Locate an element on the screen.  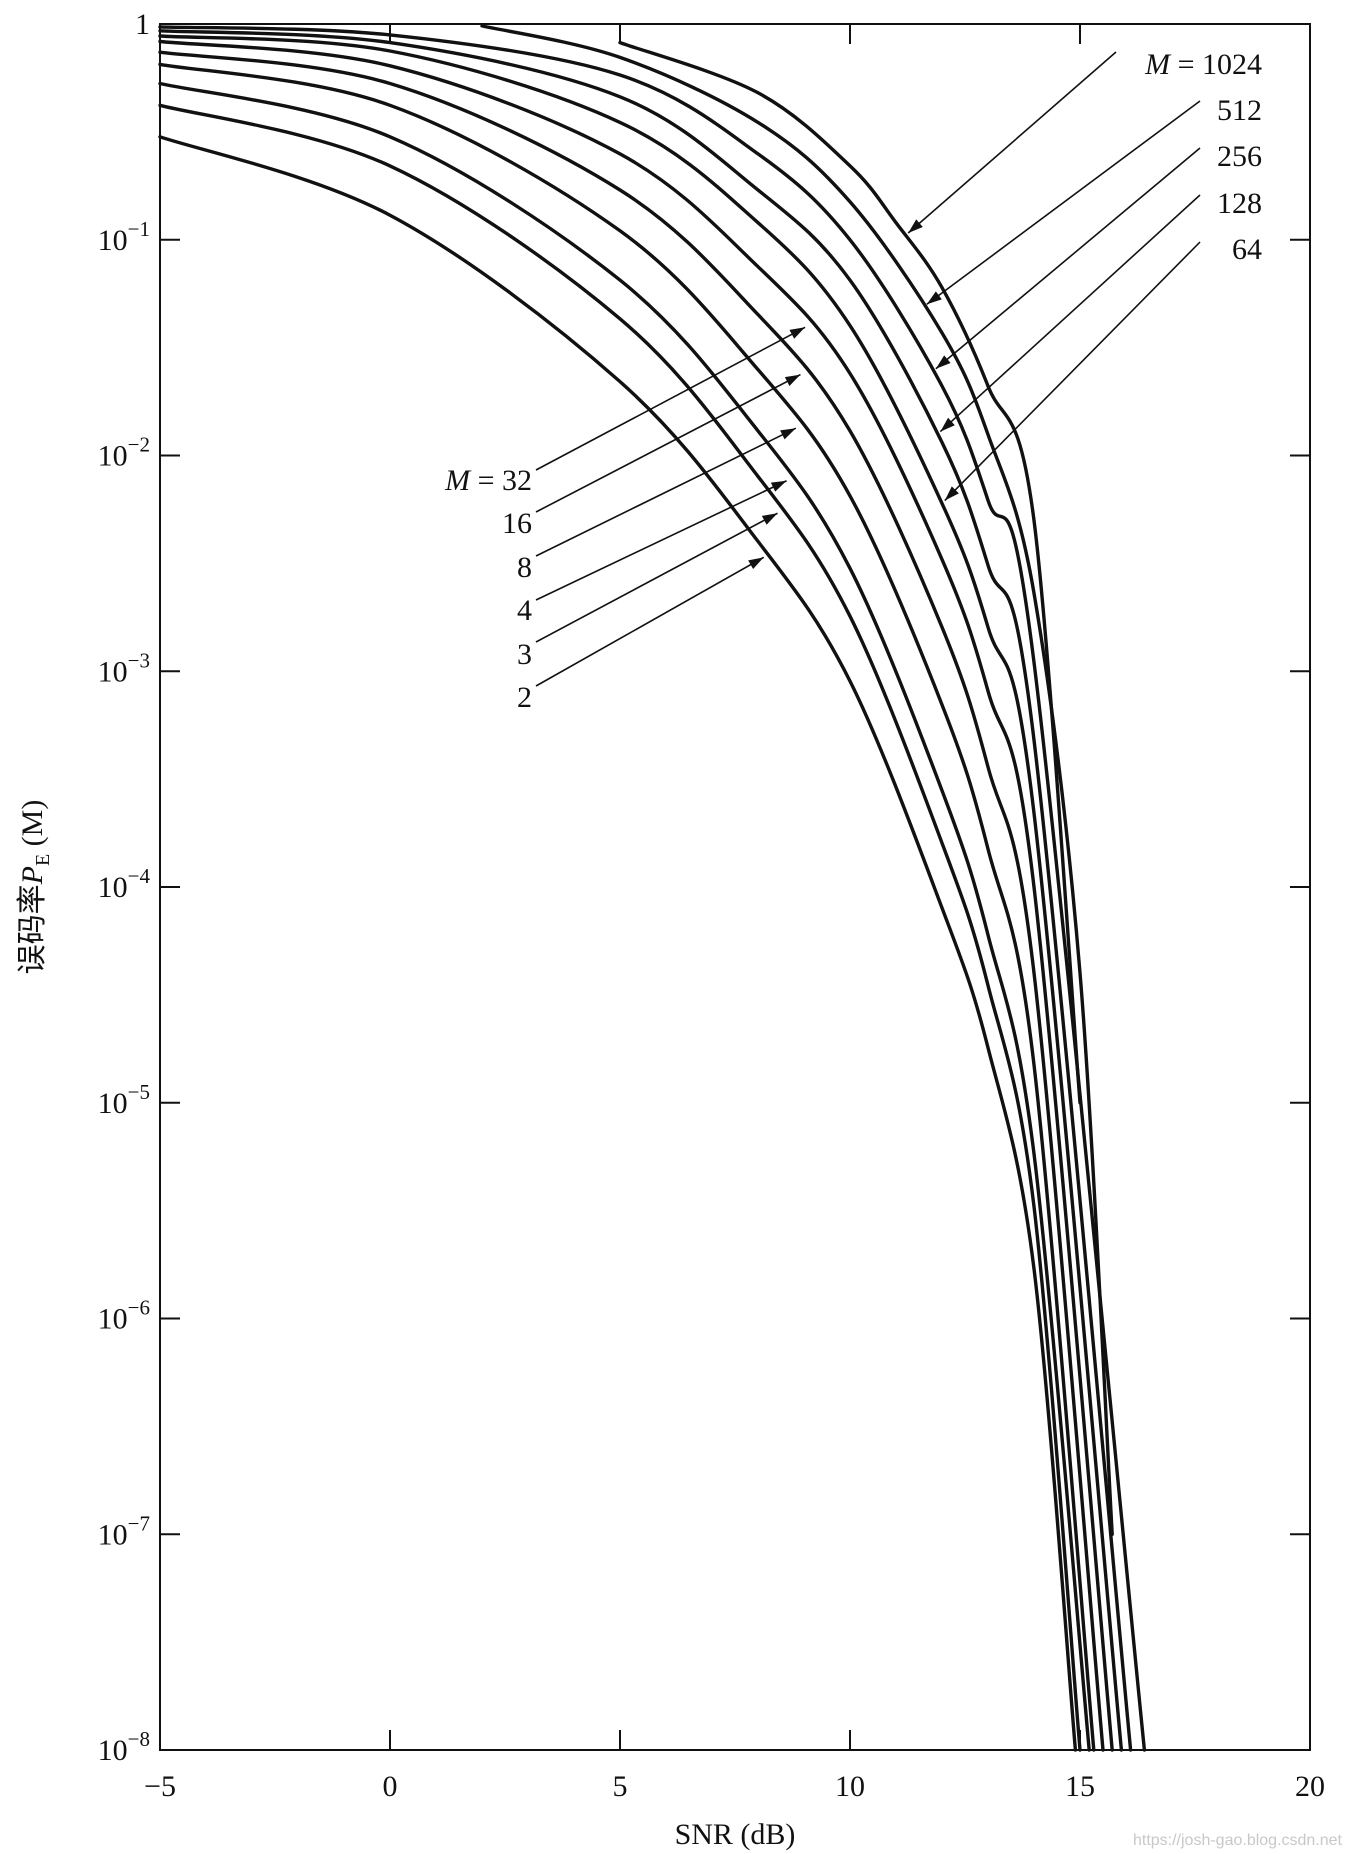
curve-label-m-16: 16 is located at coordinates (517, 523).